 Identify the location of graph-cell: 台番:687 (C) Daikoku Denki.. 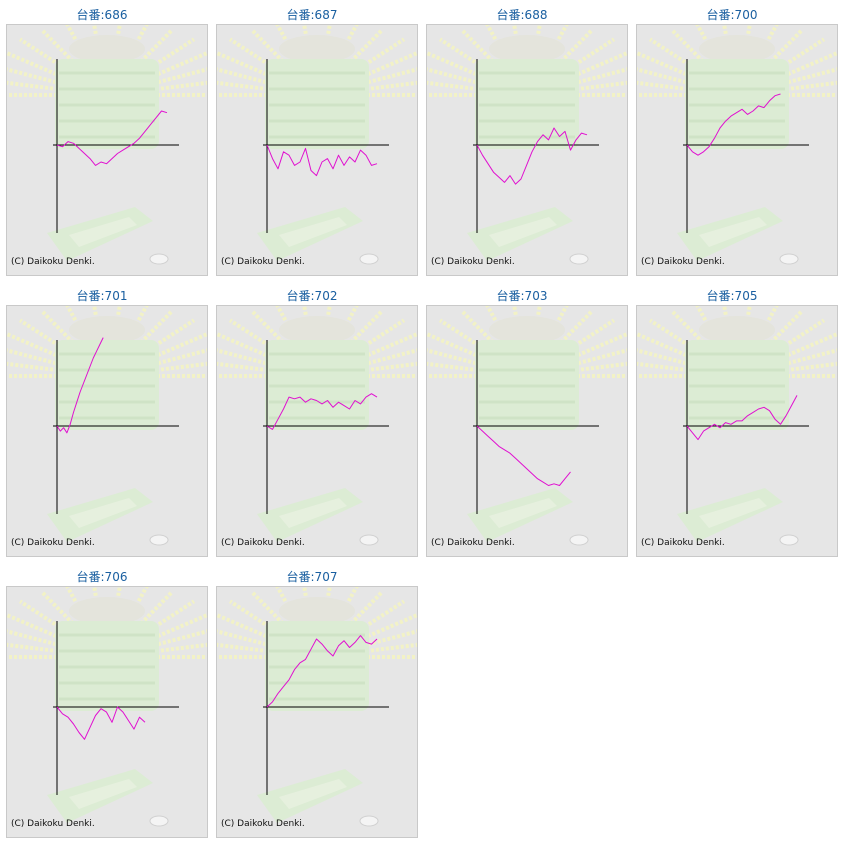
(314, 140).